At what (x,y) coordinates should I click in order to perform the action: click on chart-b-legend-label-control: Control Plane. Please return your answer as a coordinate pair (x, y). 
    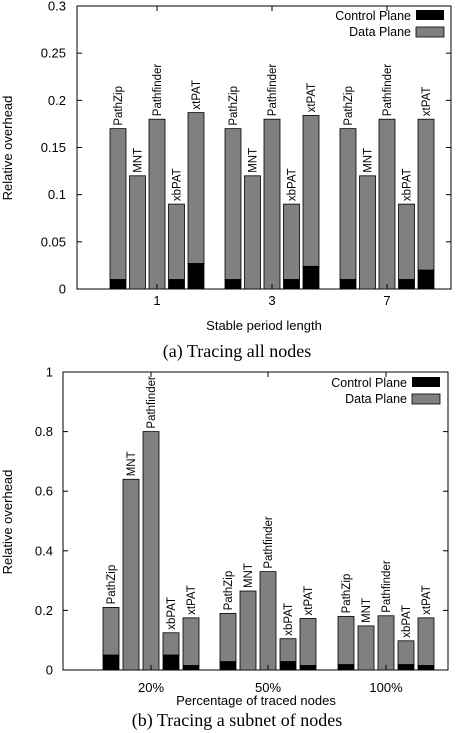
    Looking at the image, I should click on (369, 383).